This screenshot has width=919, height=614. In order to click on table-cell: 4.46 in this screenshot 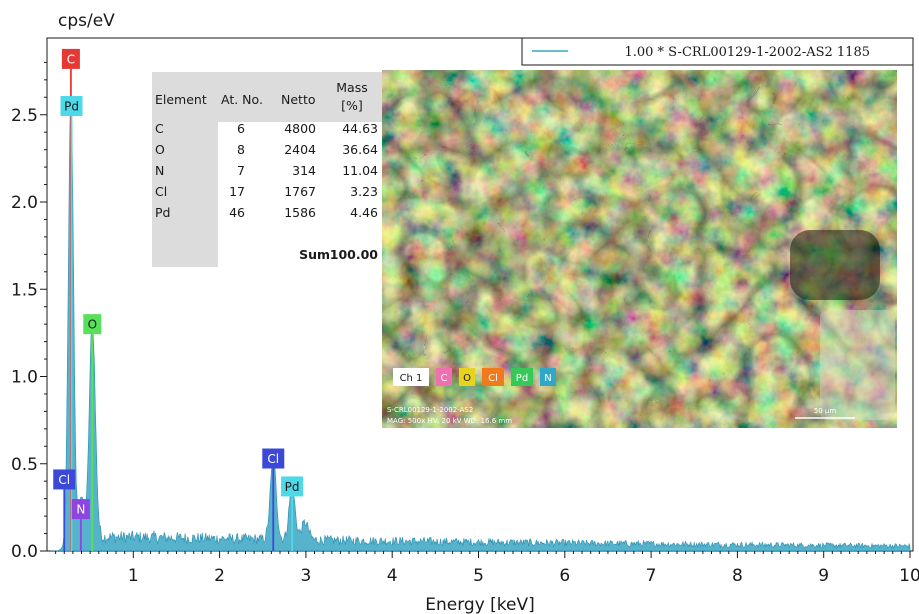, I will do `click(364, 212)`.